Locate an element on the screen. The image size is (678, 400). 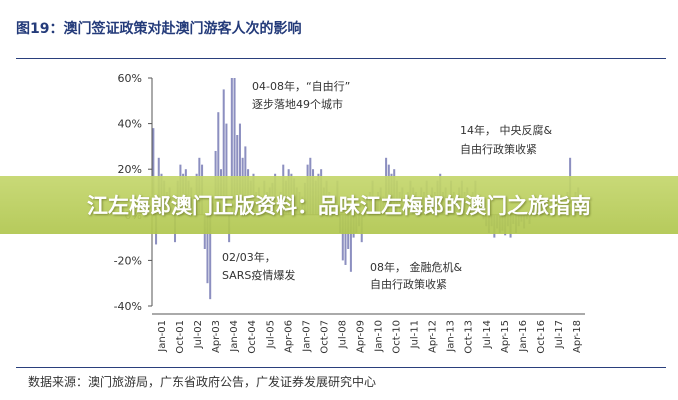
x-tick-label: Jul-02 is located at coordinates (198, 334).